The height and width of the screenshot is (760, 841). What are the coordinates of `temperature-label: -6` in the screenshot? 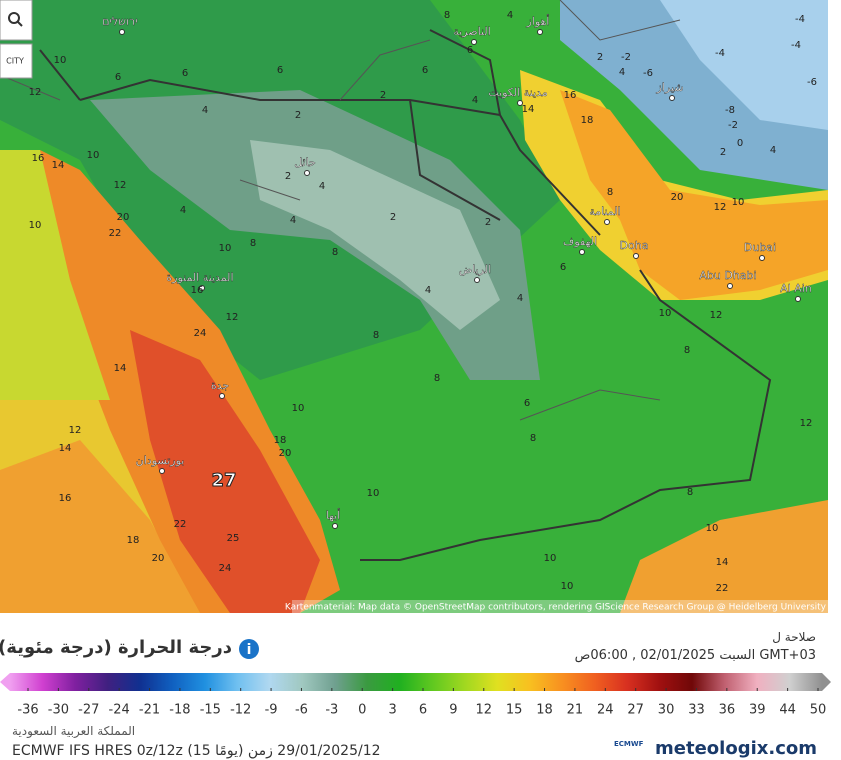 It's located at (648, 73).